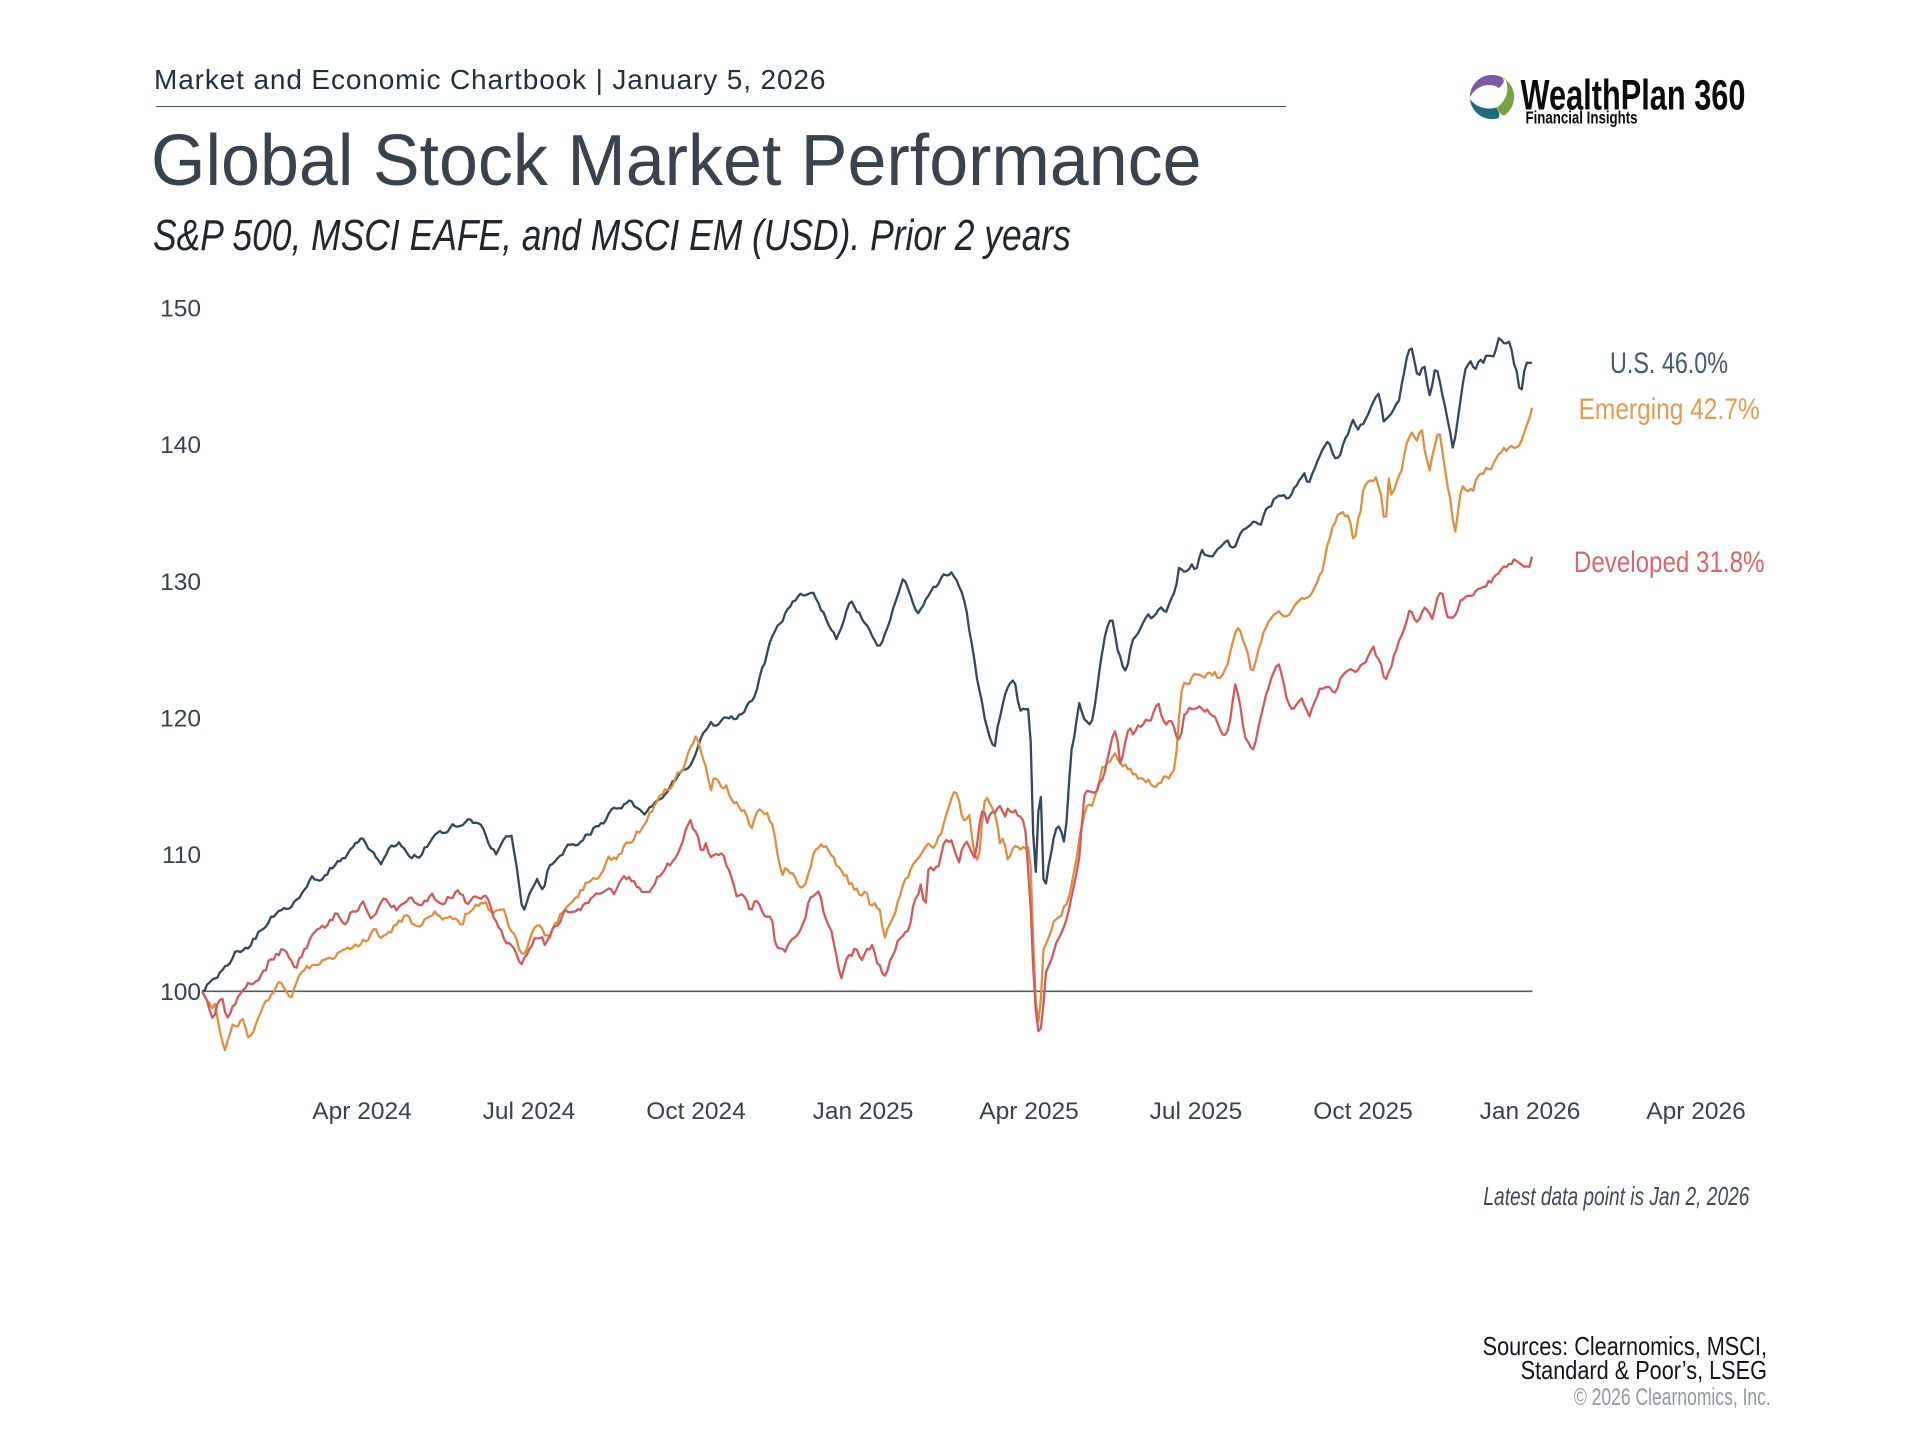 The height and width of the screenshot is (1440, 1920). I want to click on svg-text: 140, so click(180, 445).